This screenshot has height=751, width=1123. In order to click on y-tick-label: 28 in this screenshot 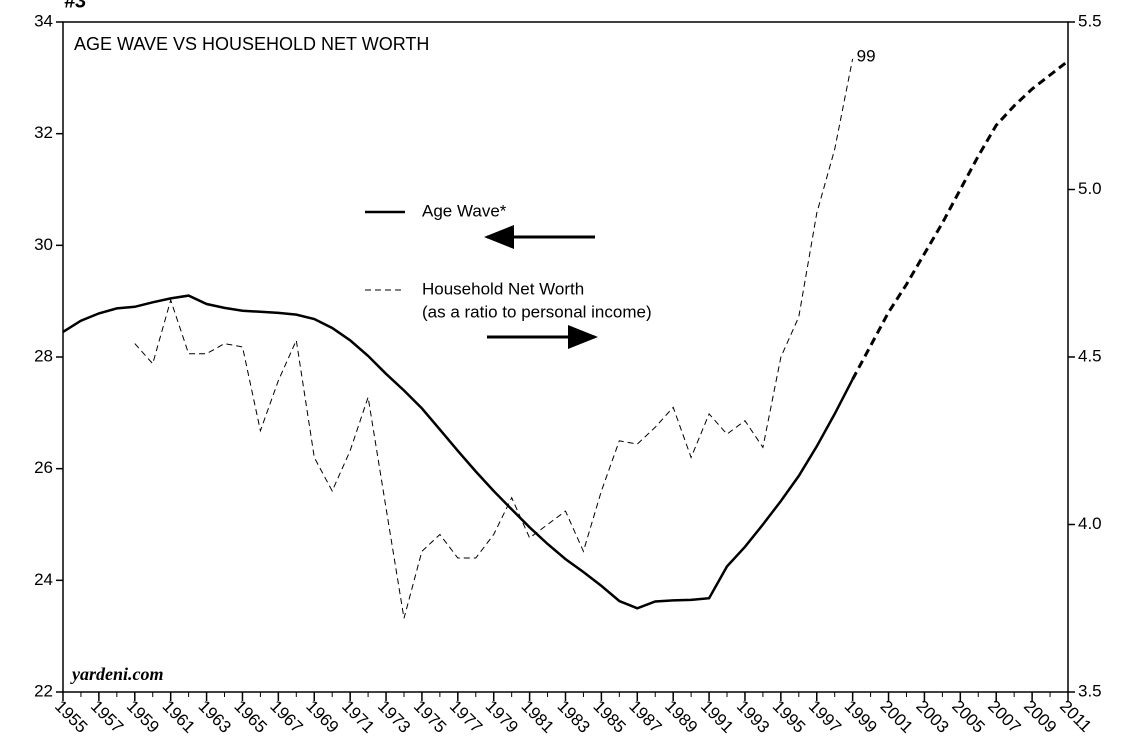, I will do `click(43, 355)`.